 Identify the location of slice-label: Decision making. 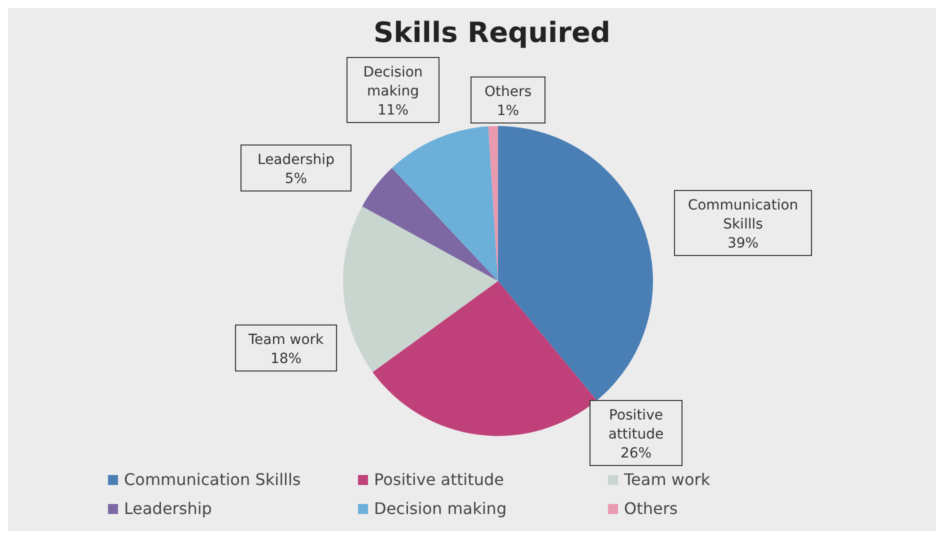
(393, 82).